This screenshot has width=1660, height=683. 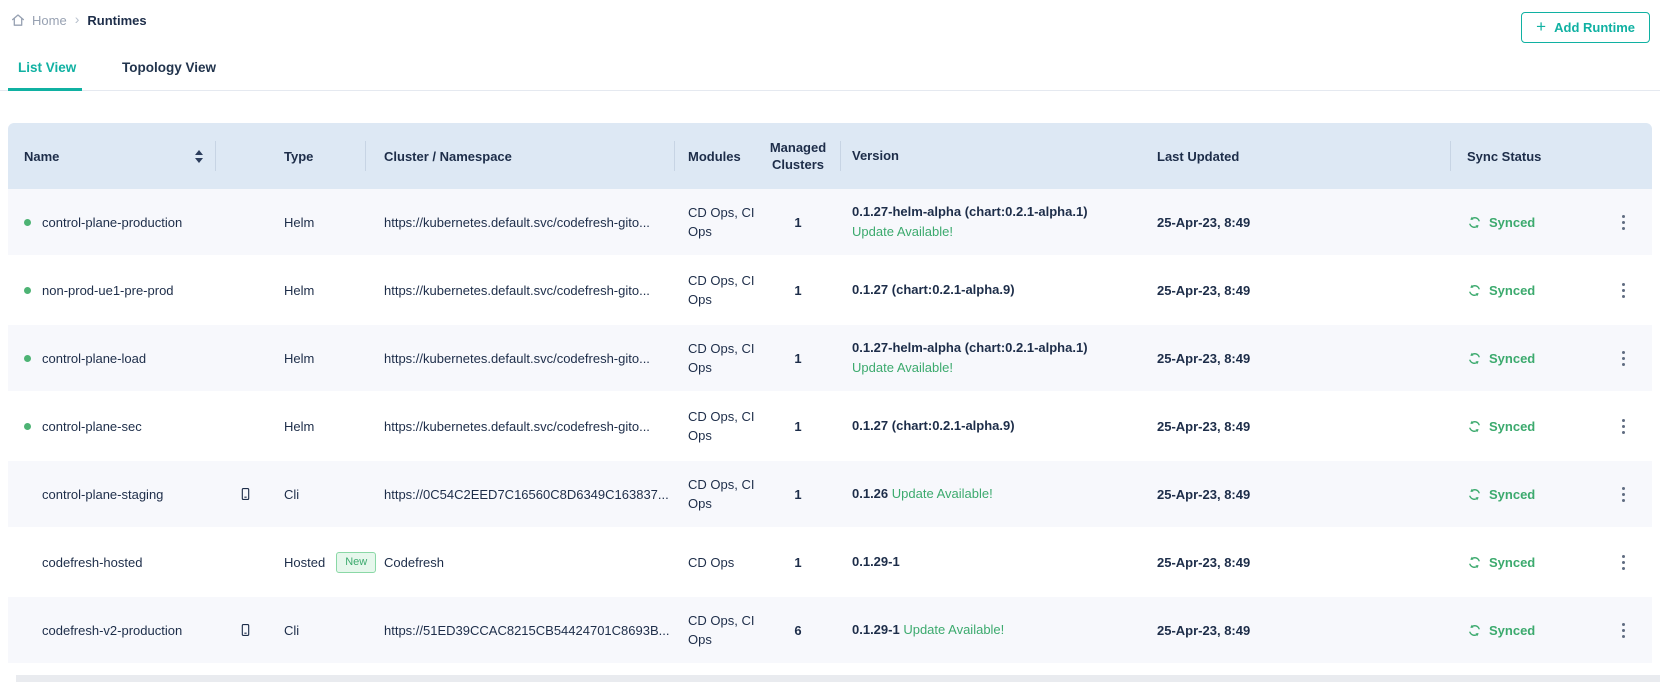 What do you see at coordinates (992, 426) in the screenshot?
I see `version-cell: 0.1.27 (chart:0.2.1-alpha.9)` at bounding box center [992, 426].